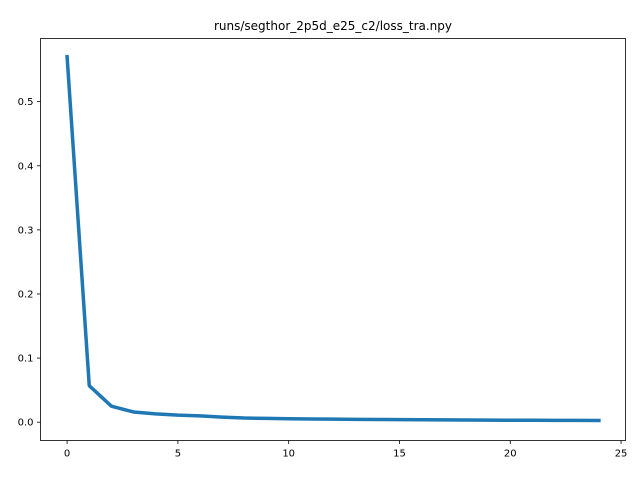 Image resolution: width=640 pixels, height=480 pixels. I want to click on y-tick-label: 0.2, so click(26, 294).